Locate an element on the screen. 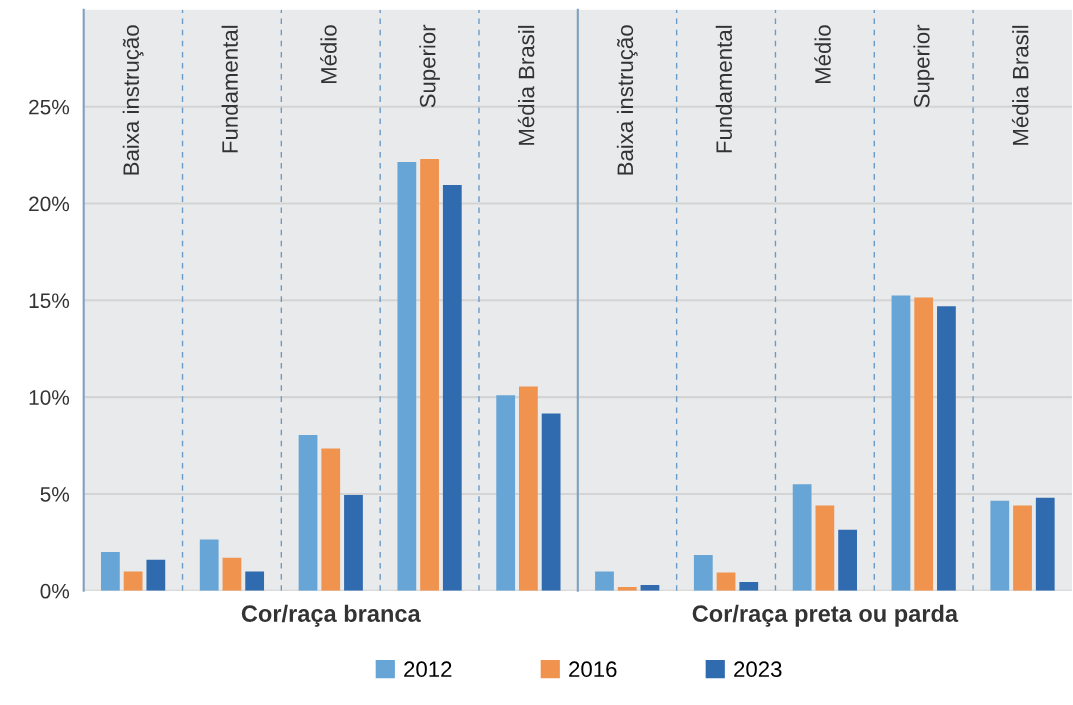  y-tick-label: 25% is located at coordinates (49, 107).